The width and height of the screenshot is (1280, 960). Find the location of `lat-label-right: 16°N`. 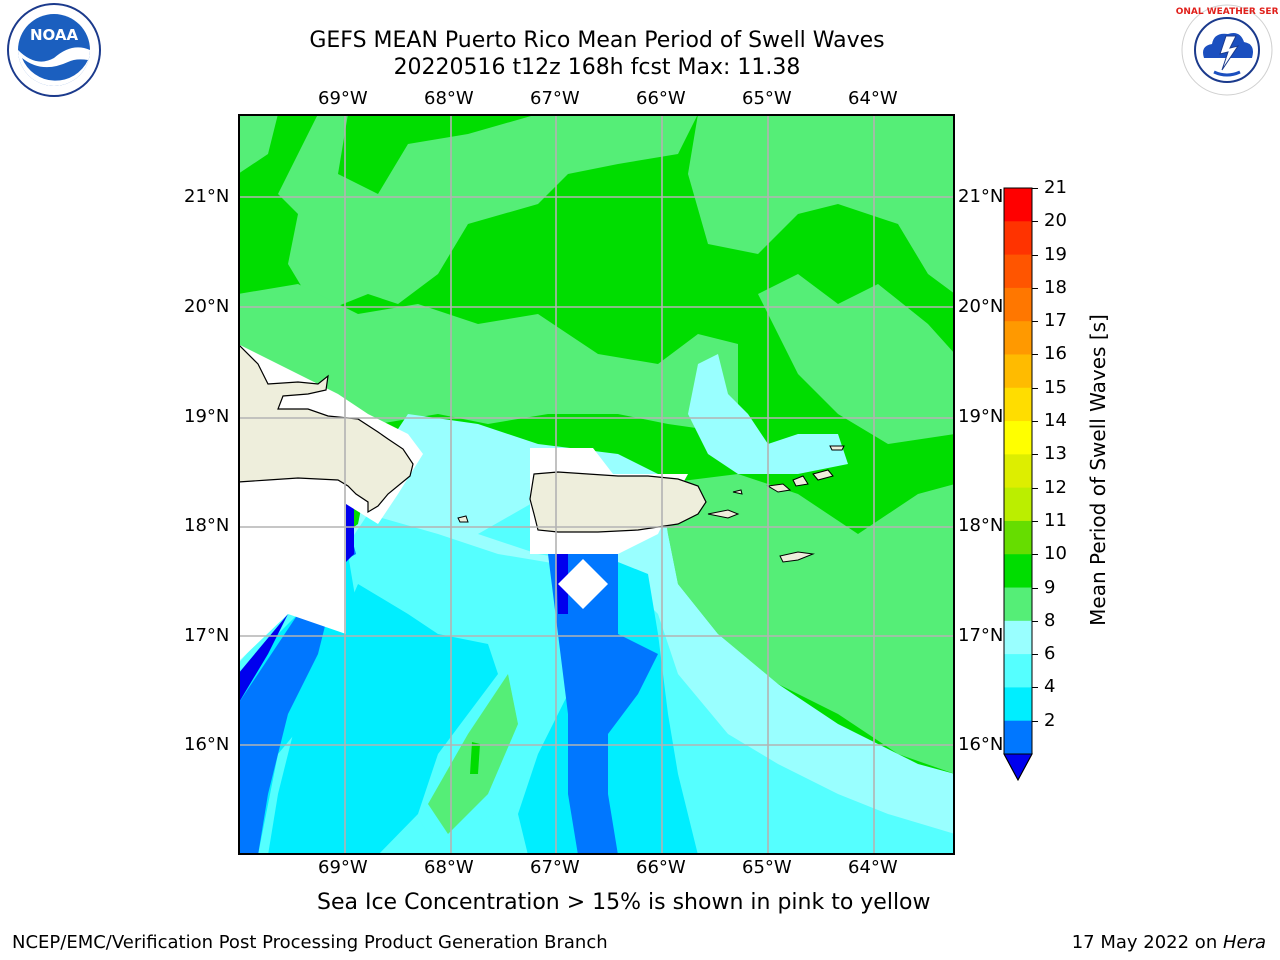

lat-label-right: 16°N is located at coordinates (981, 744).